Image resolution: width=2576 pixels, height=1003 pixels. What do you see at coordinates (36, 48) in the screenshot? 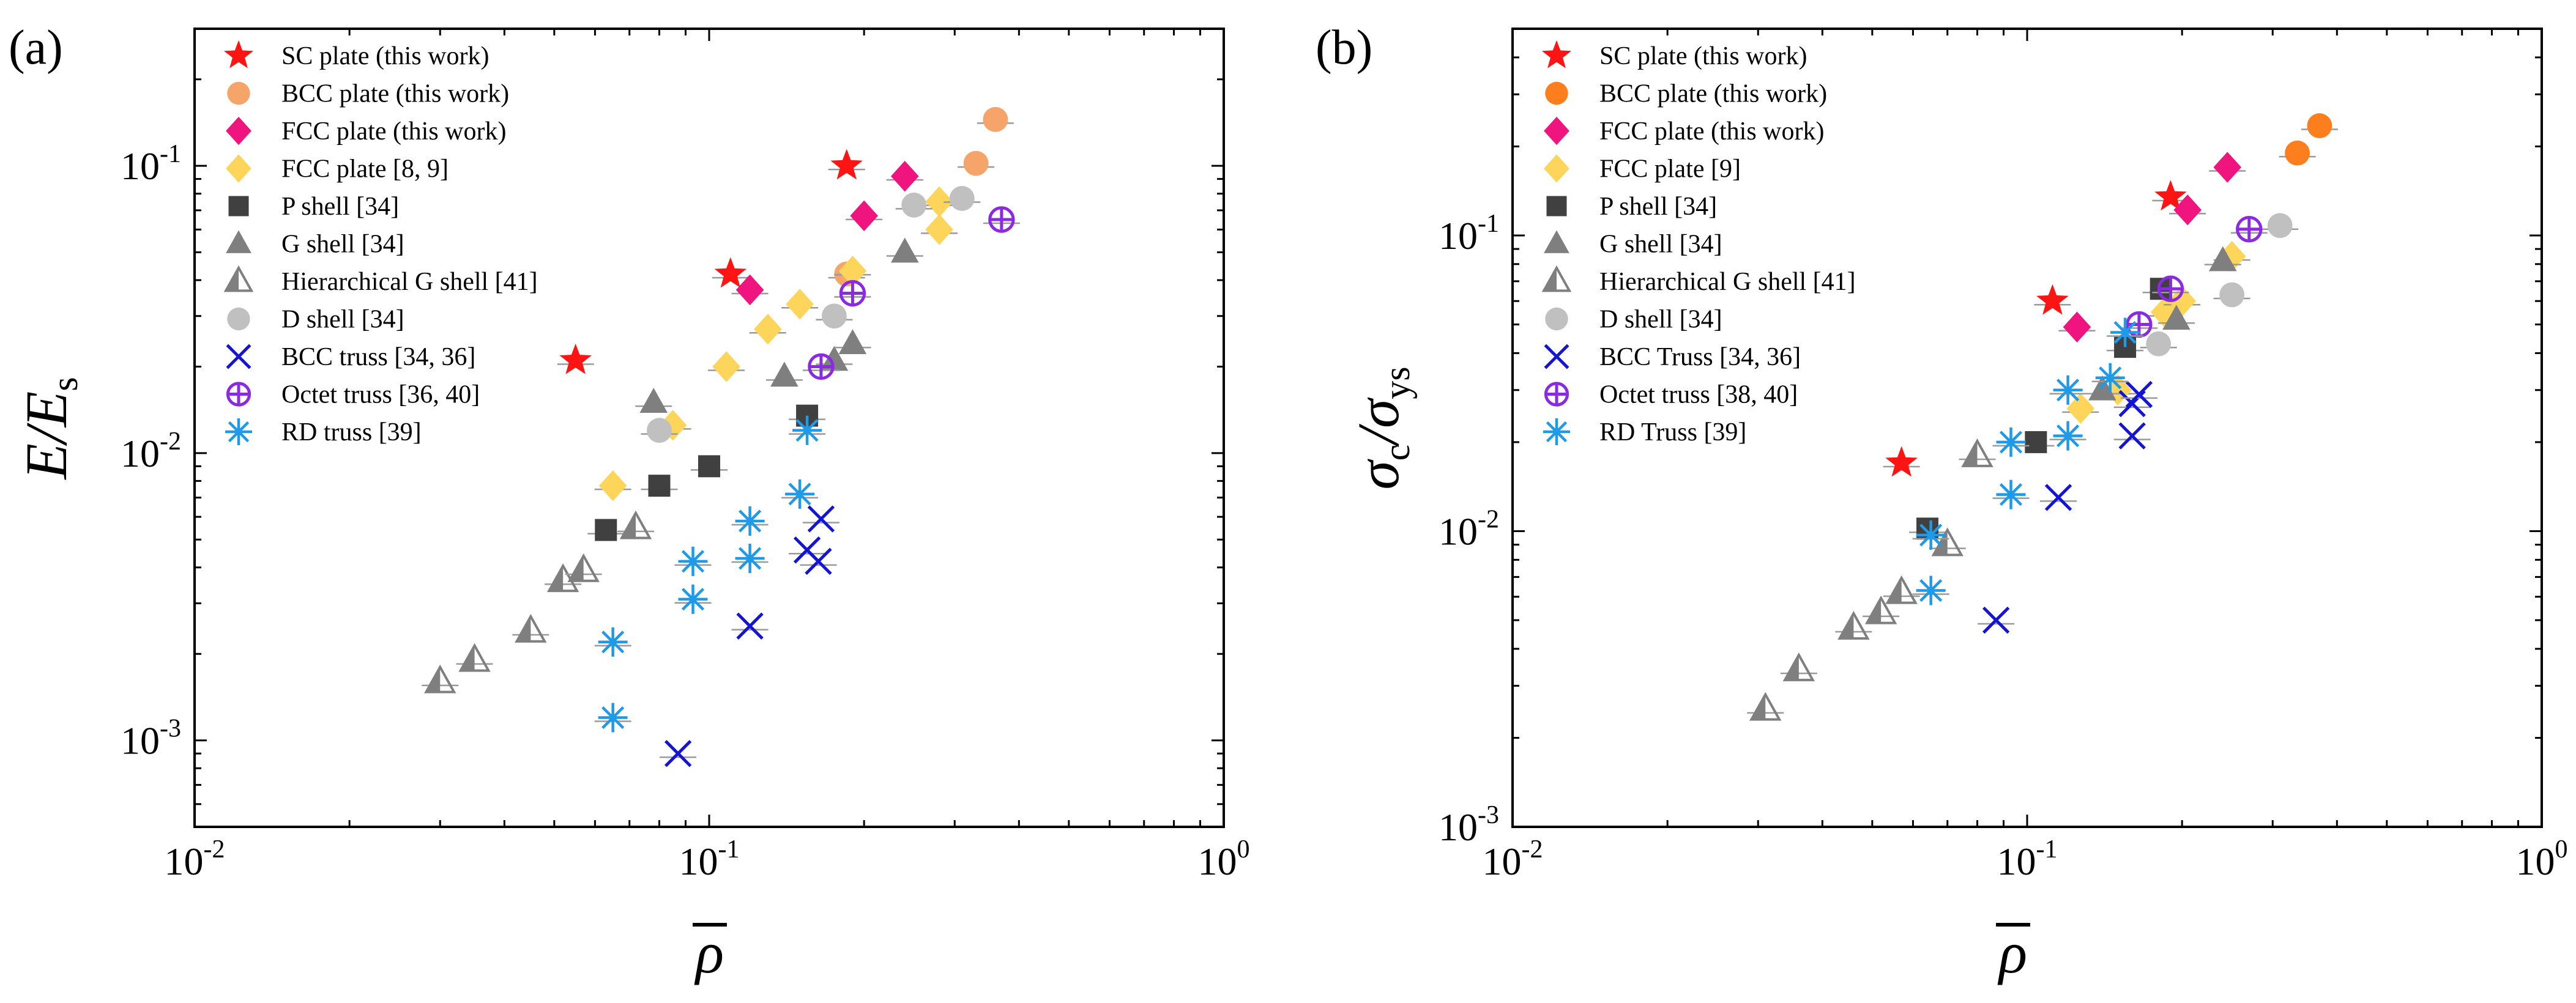
I see `panel-label: (a)` at bounding box center [36, 48].